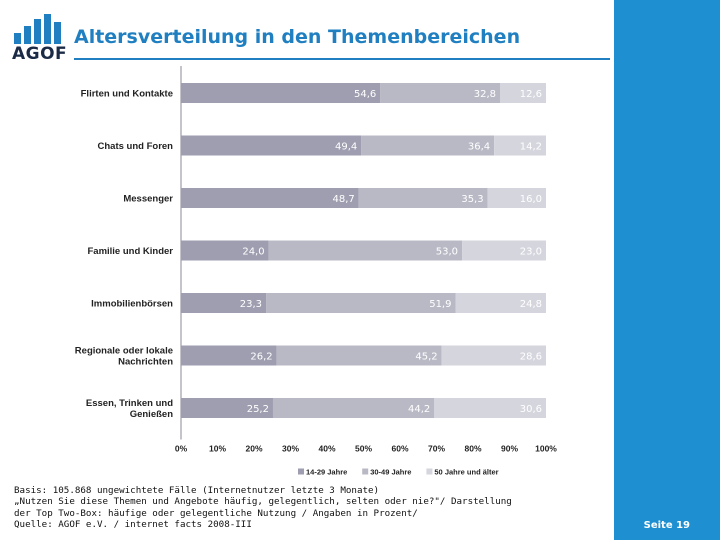 The width and height of the screenshot is (720, 540). Describe the element at coordinates (217, 449) in the screenshot. I see `x-tick-label: 10%` at that location.